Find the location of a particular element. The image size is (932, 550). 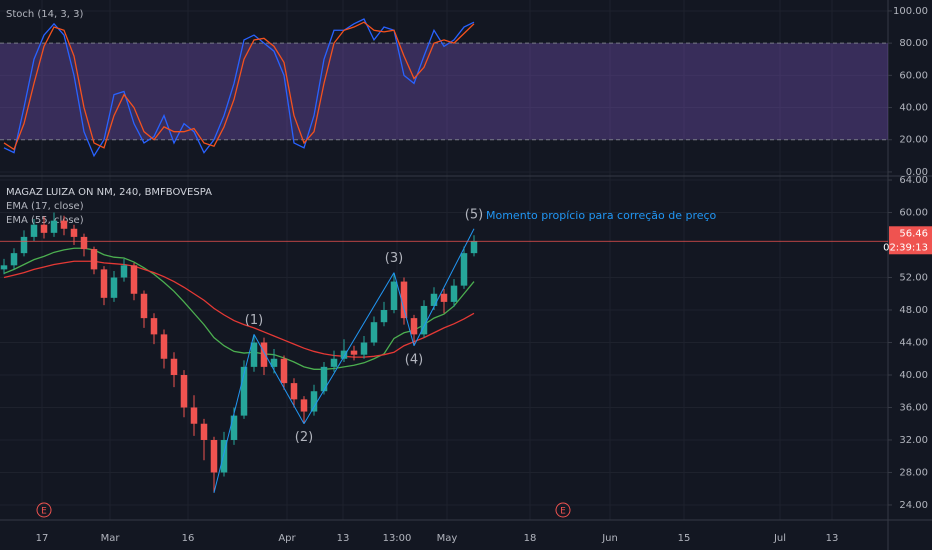

price-title: MAGAZ LUIZA ON NM, 240, BMFBOVESPA is located at coordinates (109, 192).